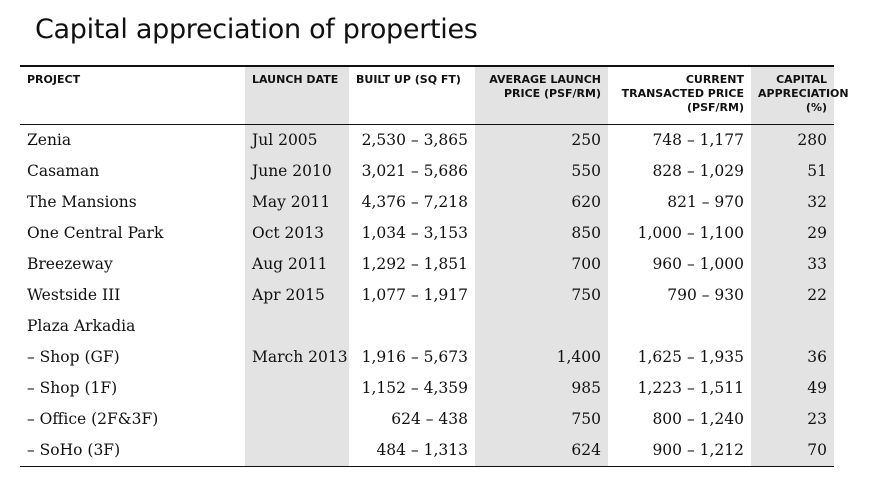  Describe the element at coordinates (297, 295) in the screenshot. I see `cell-launch-date: Apr 2015` at that location.